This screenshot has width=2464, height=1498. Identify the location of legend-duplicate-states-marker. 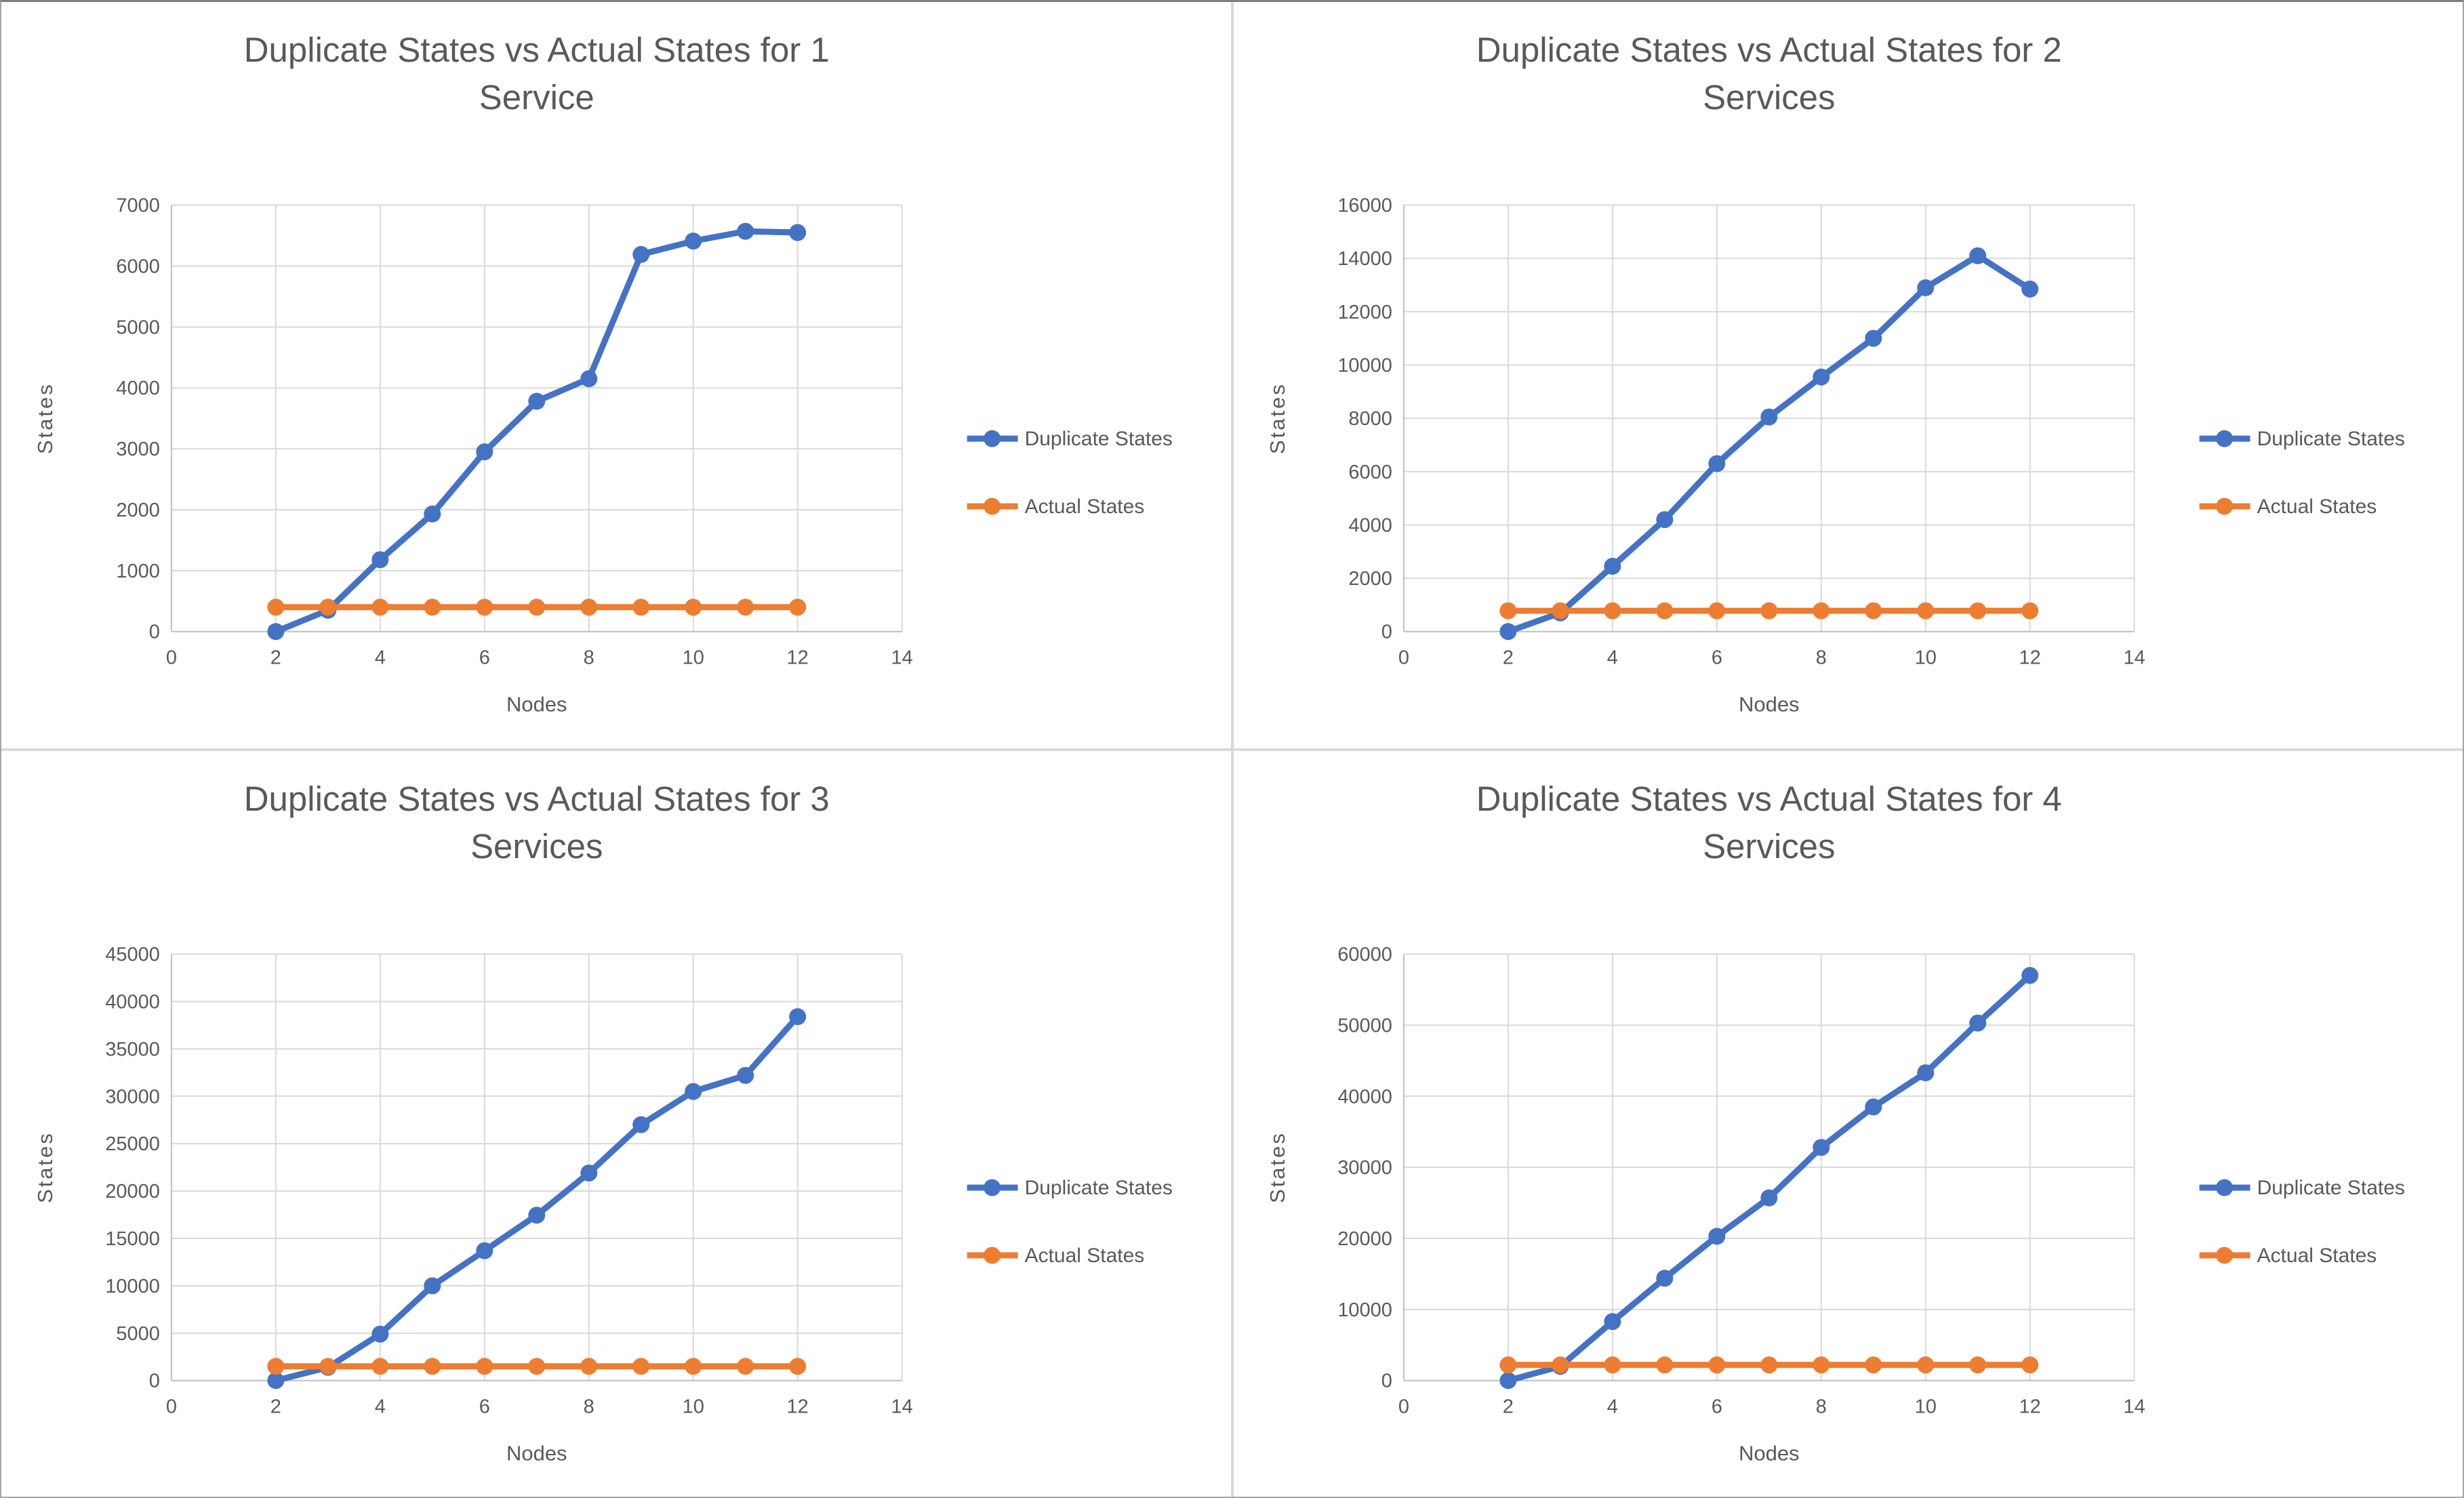
(2224, 439).